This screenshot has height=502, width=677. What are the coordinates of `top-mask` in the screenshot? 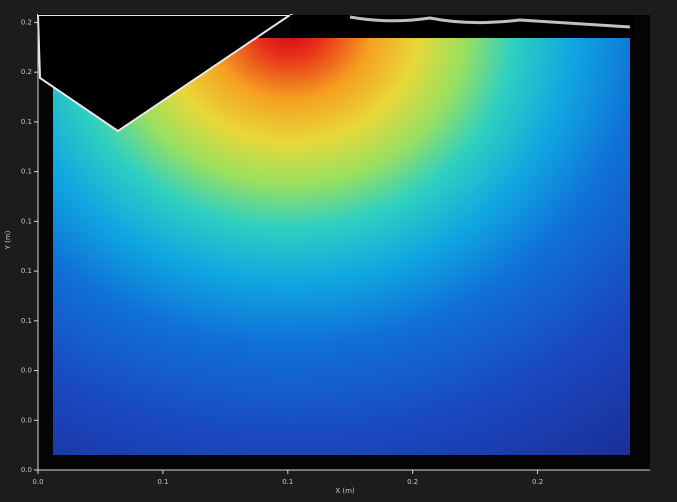 It's located at (462, 26).